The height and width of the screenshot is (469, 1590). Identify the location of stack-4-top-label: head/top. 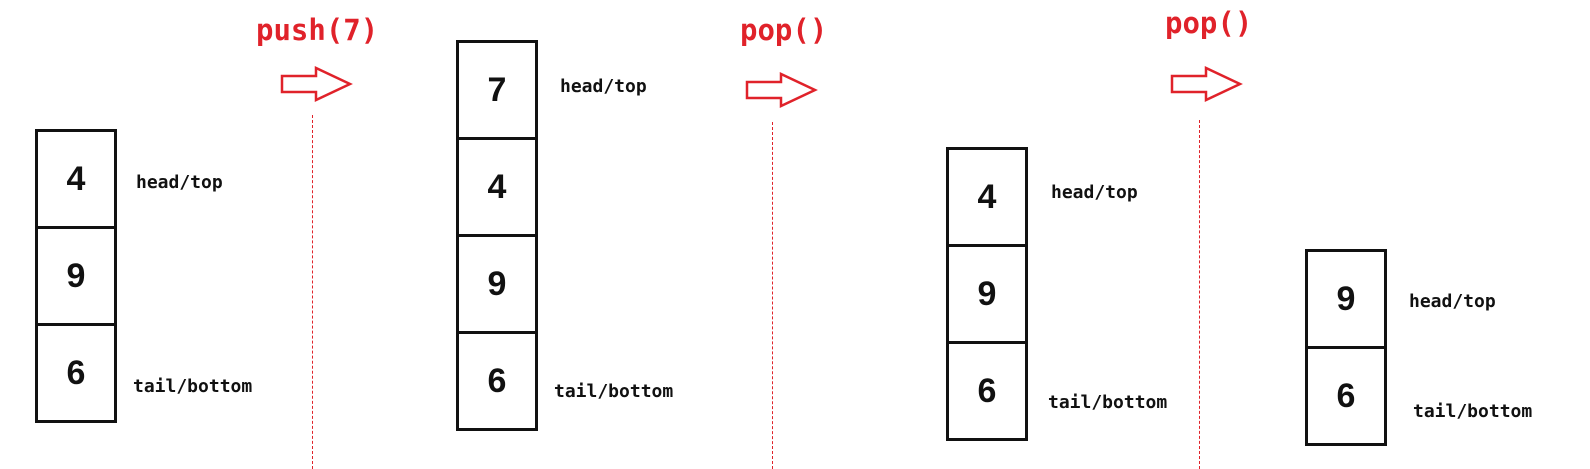
(1452, 301).